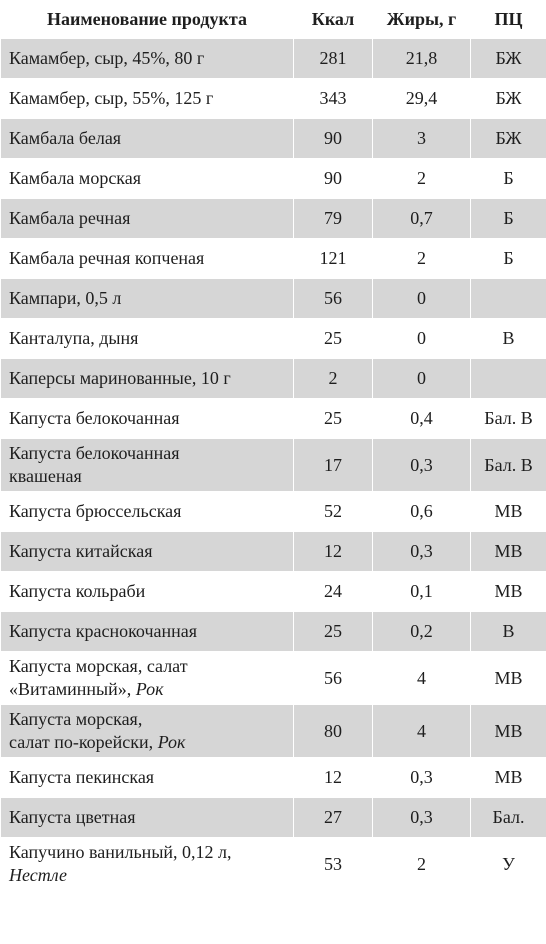  What do you see at coordinates (508, 19) in the screenshot?
I see `header-pc: ПЦ` at bounding box center [508, 19].